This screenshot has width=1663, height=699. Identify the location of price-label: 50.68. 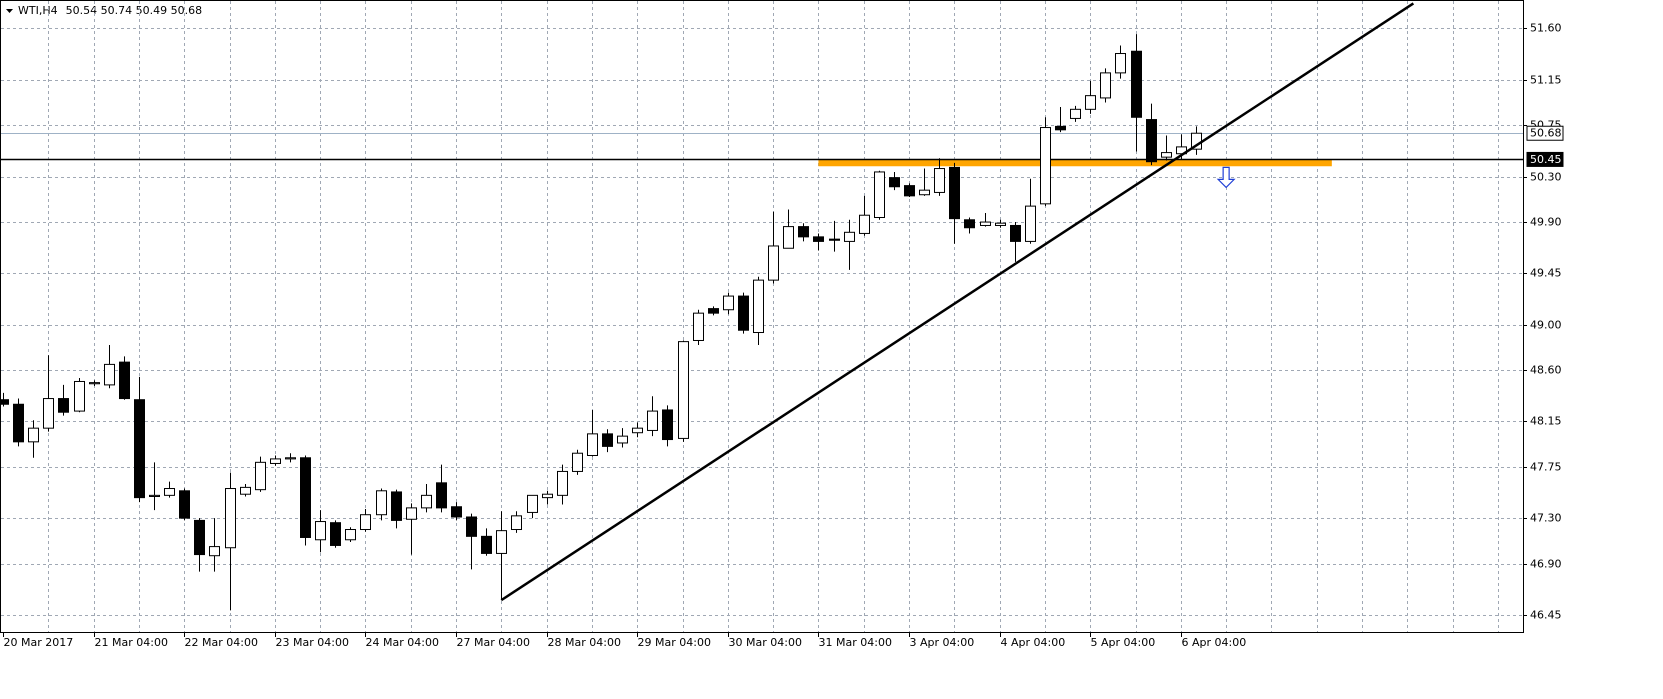
(1546, 133).